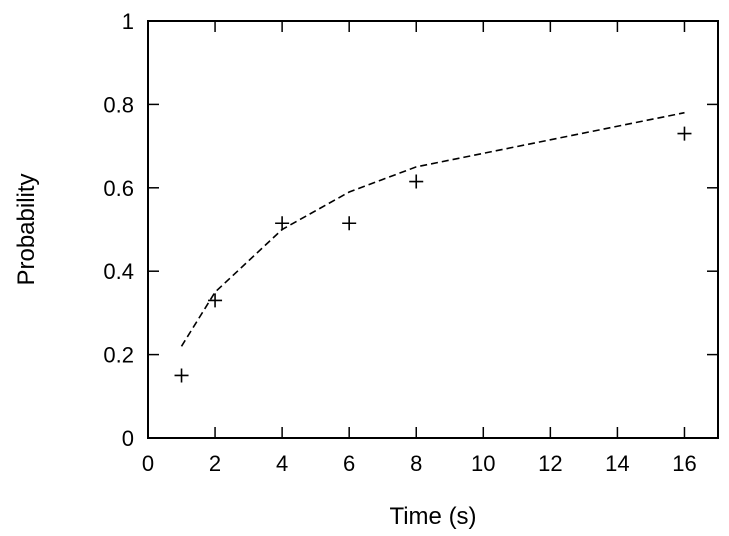  What do you see at coordinates (118, 271) in the screenshot?
I see `y-tick-label: 0.4` at bounding box center [118, 271].